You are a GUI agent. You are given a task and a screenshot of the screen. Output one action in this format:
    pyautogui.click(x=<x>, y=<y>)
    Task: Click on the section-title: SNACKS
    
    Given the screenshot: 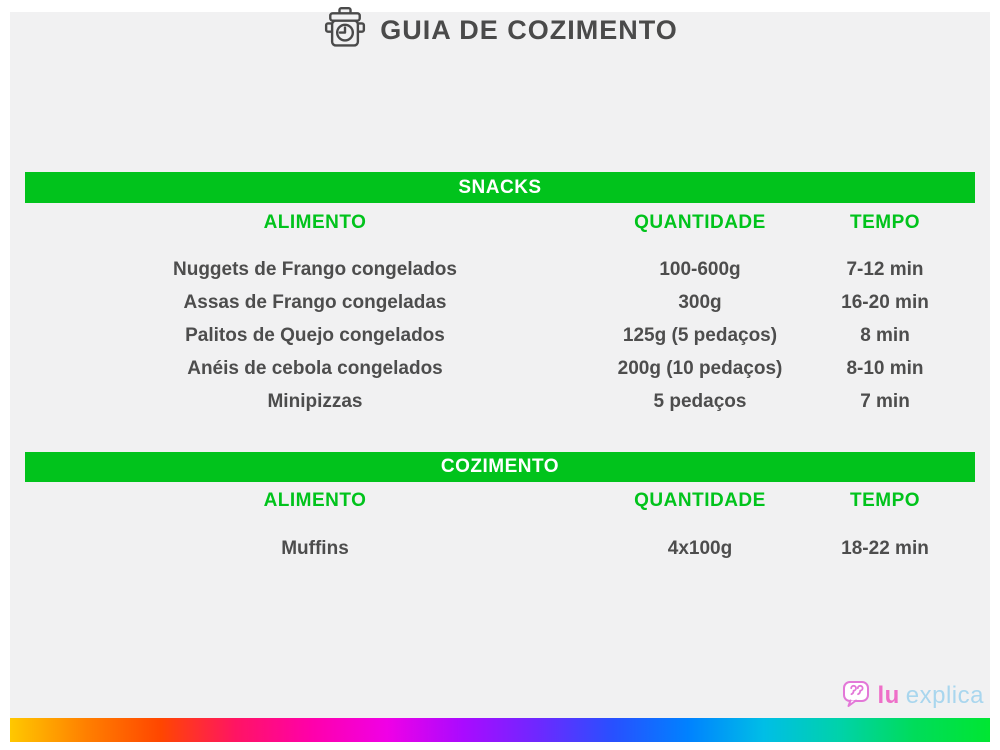 What is the action you would take?
    pyautogui.click(x=500, y=187)
    